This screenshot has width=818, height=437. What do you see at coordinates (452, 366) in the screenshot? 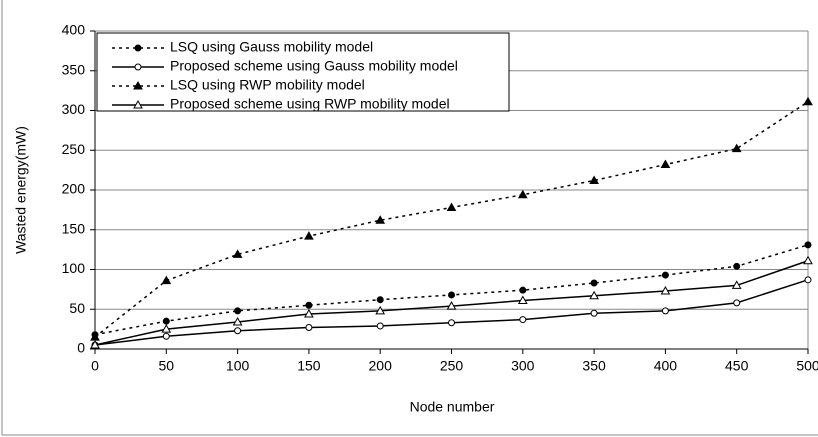
I see `x-tick-label: 250` at bounding box center [452, 366].